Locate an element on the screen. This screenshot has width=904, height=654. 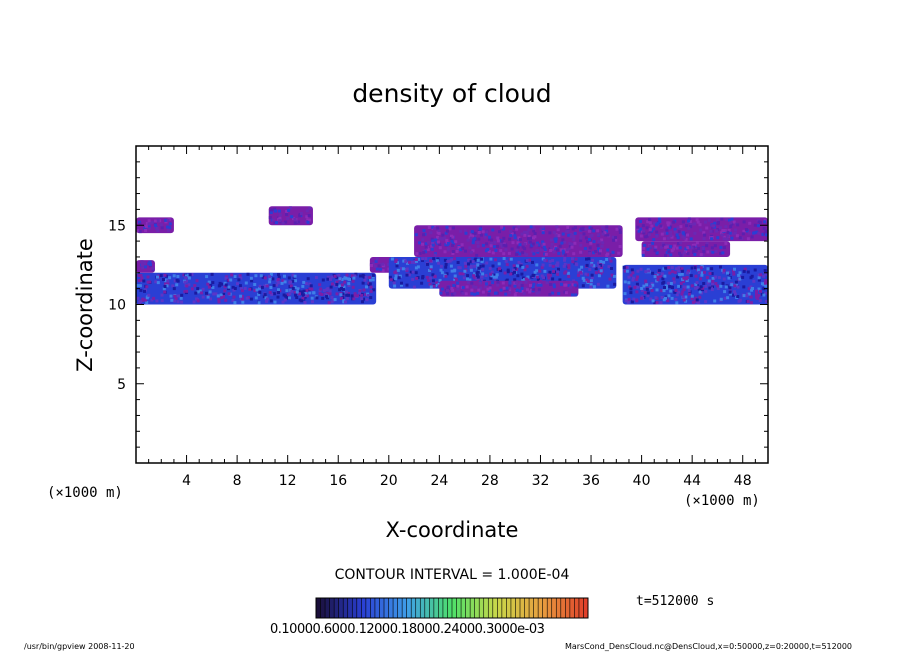
colorbar-swatch is located at coordinates (414, 608).